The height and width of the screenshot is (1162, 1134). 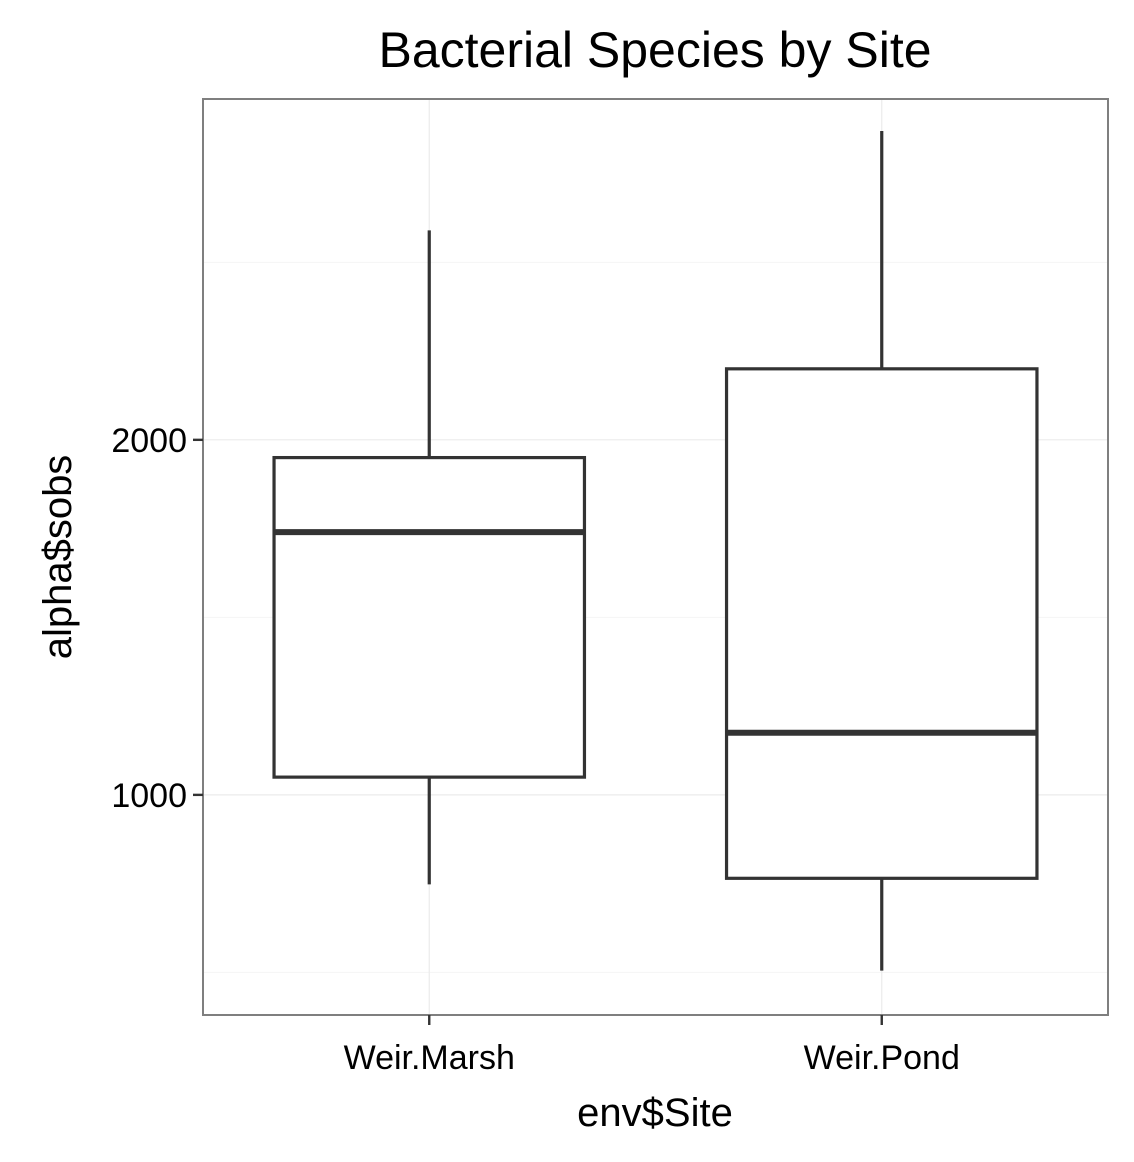 I want to click on x-axis-title: env$Site, so click(x=655, y=1113).